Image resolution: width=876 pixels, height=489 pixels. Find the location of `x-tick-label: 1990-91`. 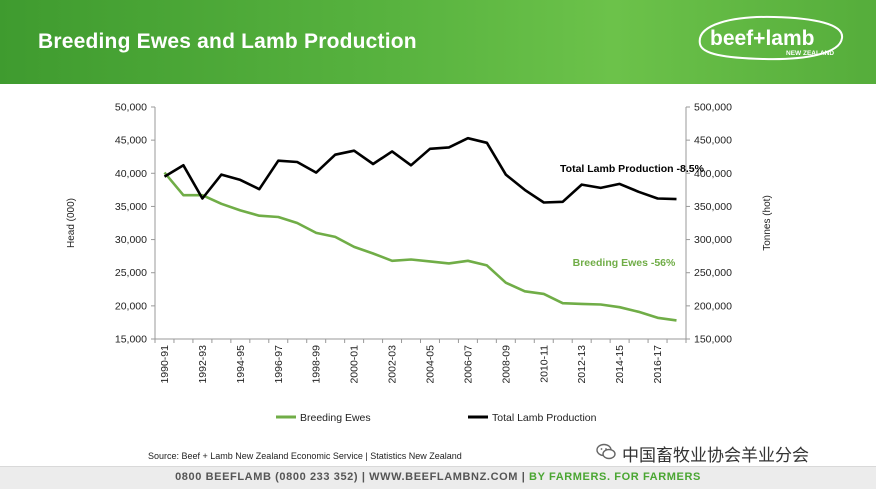

x-tick-label: 1990-91 is located at coordinates (165, 364).